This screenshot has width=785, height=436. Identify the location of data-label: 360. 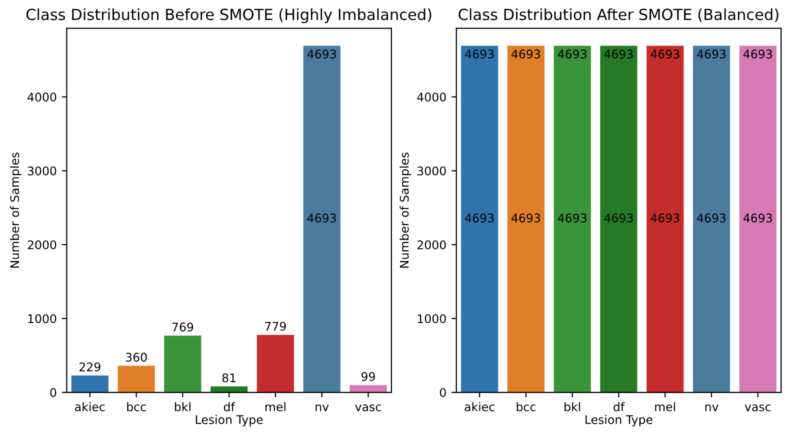
(136, 357).